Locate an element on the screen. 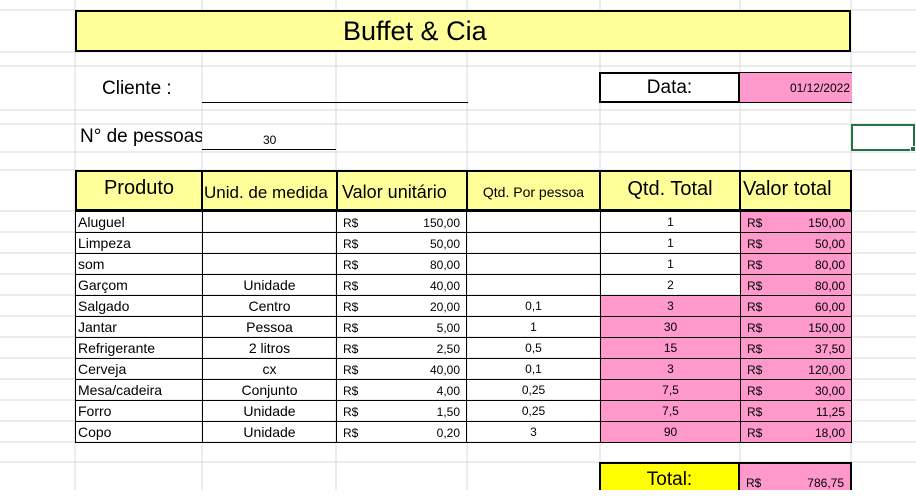 The image size is (916, 496). cell-valor-unitario: R$ 1,50 is located at coordinates (401, 411).